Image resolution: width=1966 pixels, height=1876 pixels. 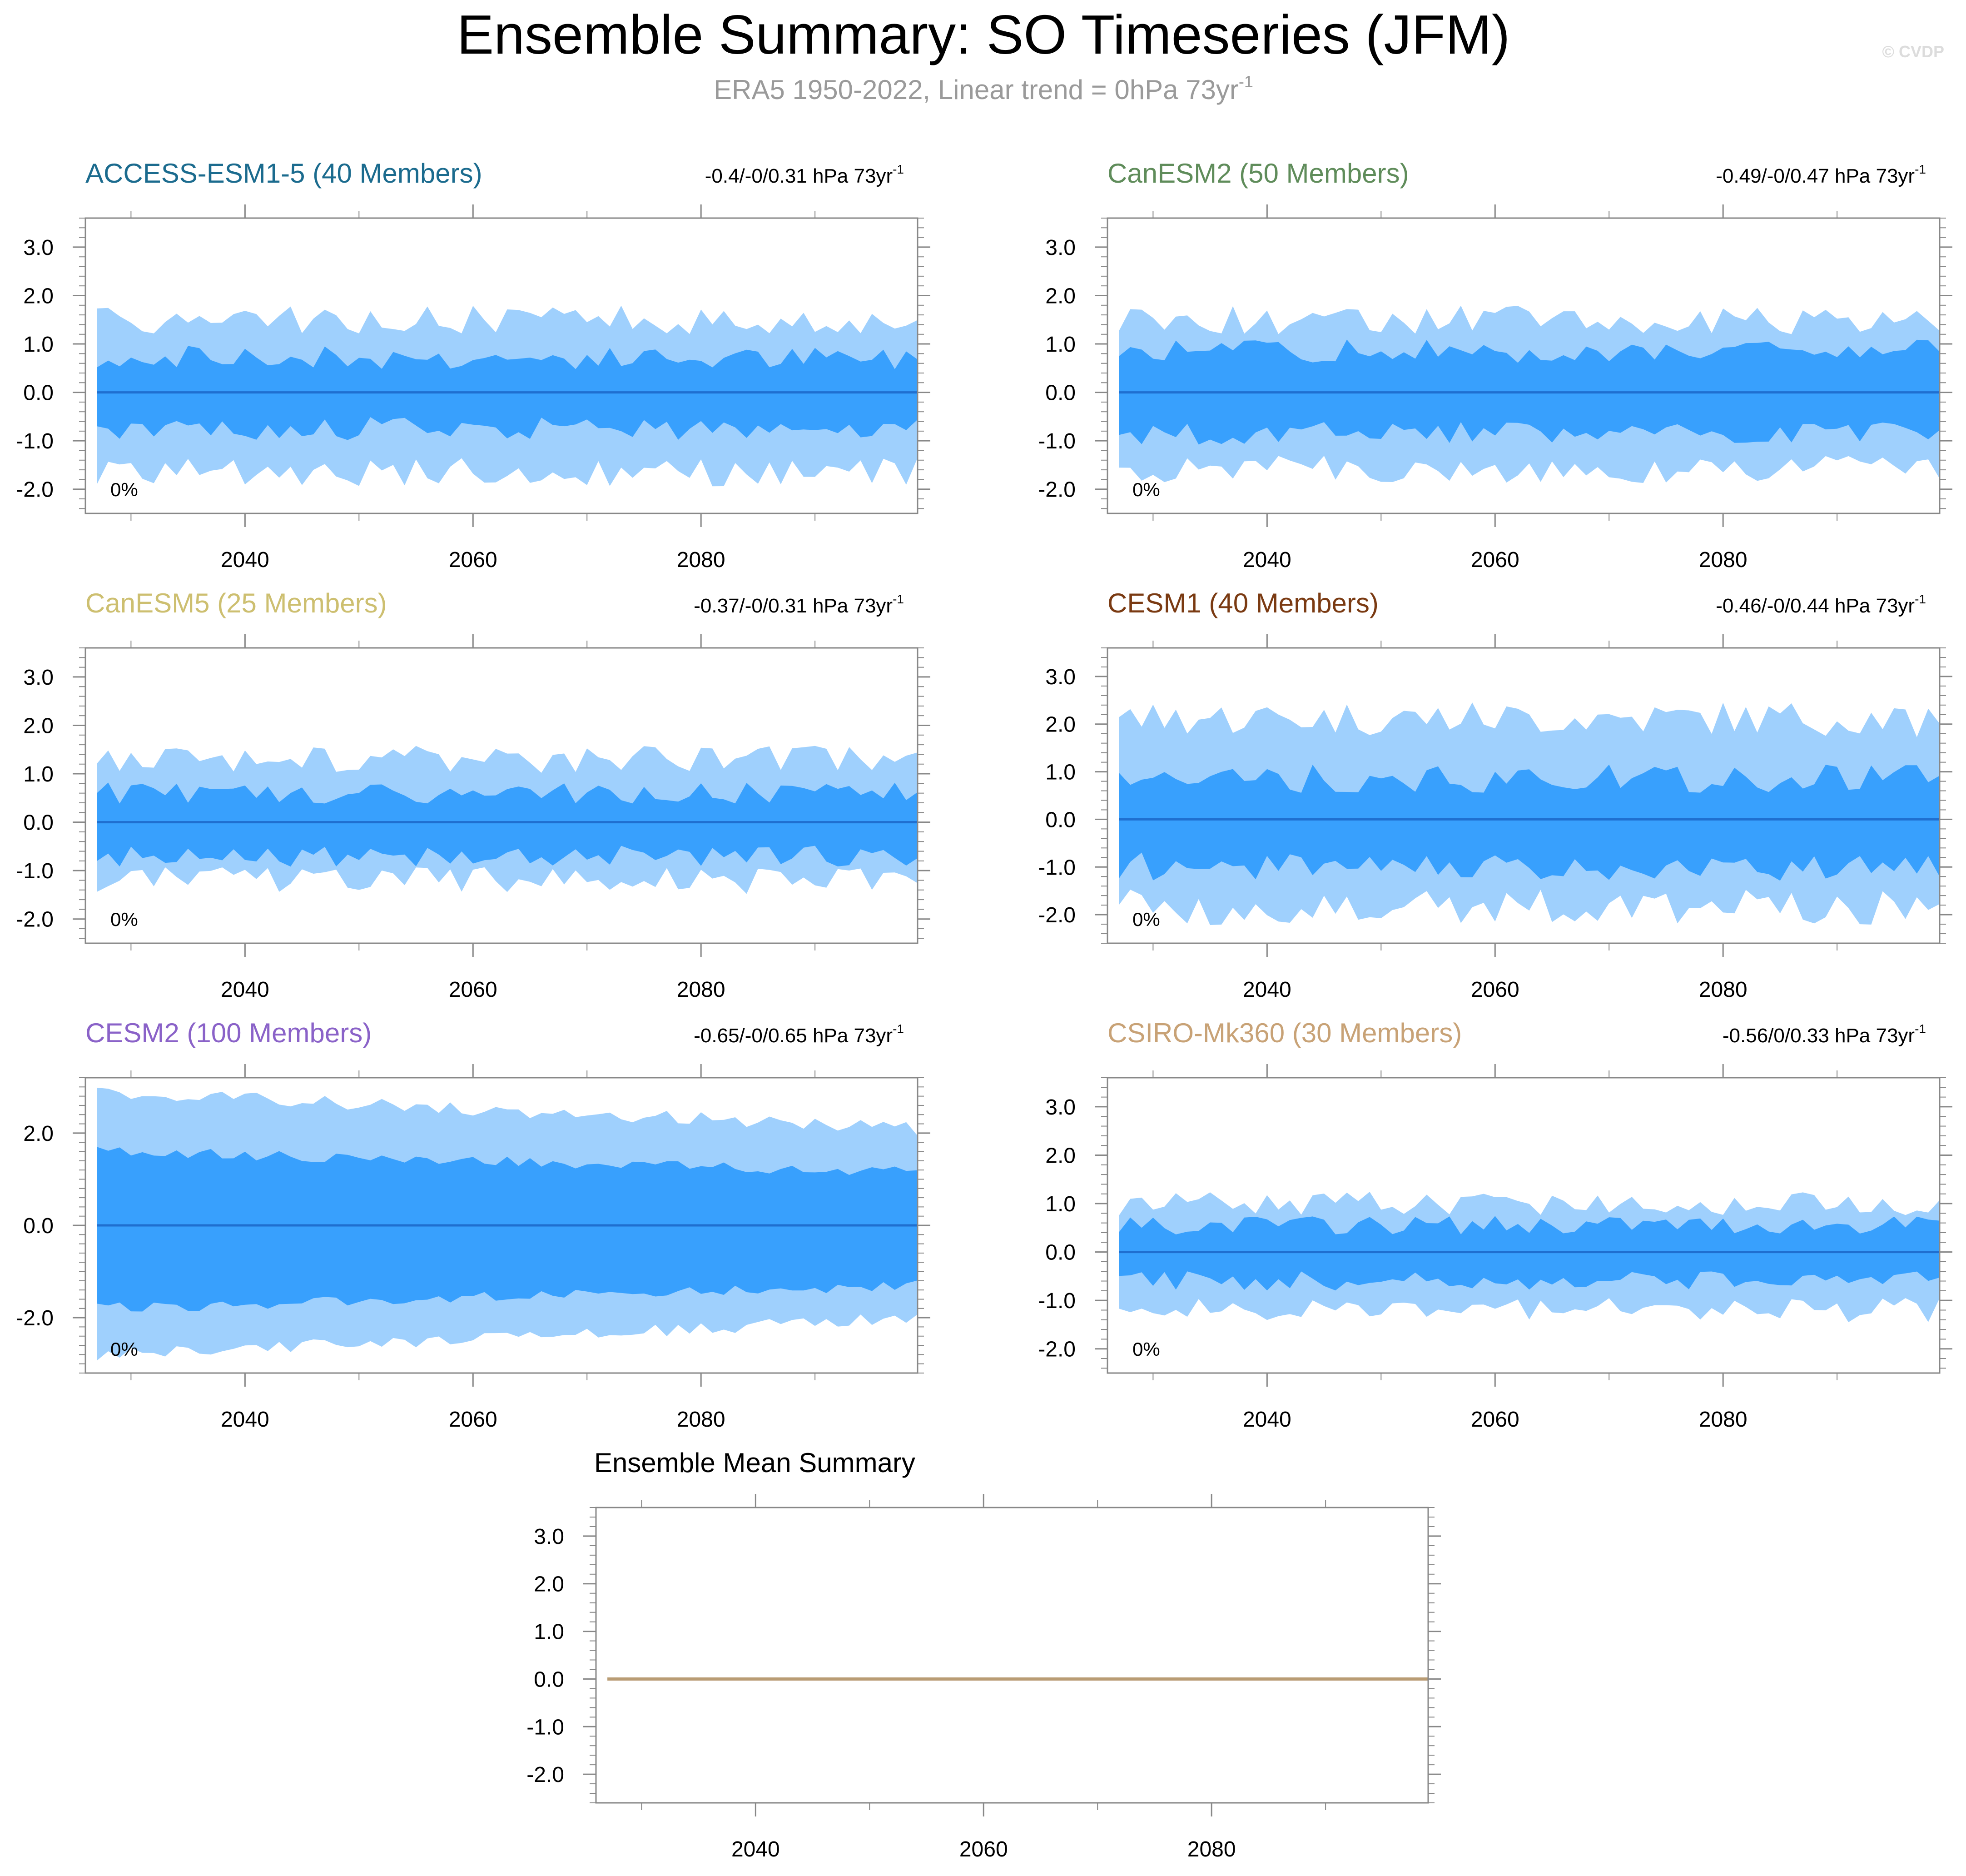 I want to click on trend-label: -0.46/-0/0.44 hPa 73yr-1, so click(x=1821, y=604).